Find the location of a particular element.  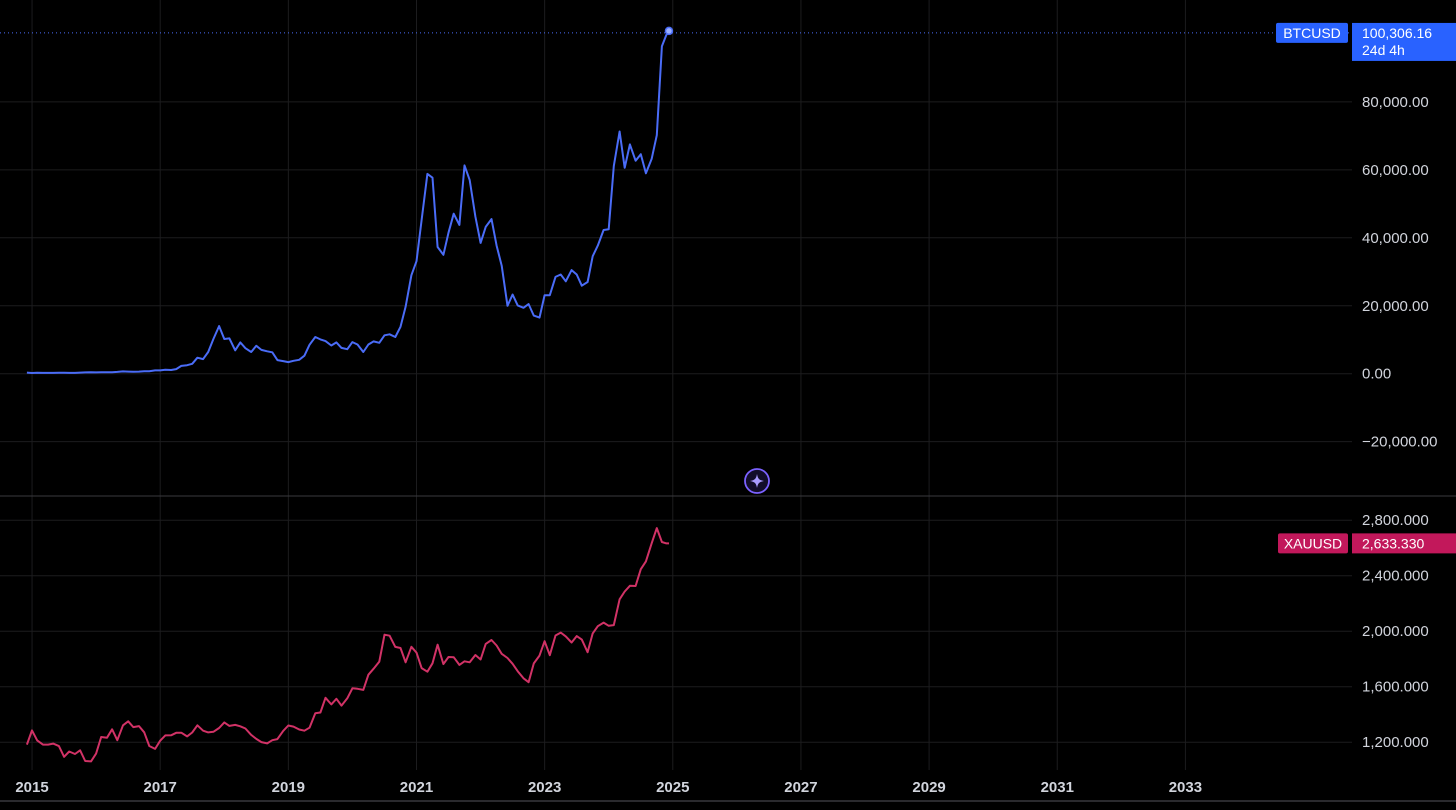

time-axis-tick-label: 2027 is located at coordinates (800, 787).